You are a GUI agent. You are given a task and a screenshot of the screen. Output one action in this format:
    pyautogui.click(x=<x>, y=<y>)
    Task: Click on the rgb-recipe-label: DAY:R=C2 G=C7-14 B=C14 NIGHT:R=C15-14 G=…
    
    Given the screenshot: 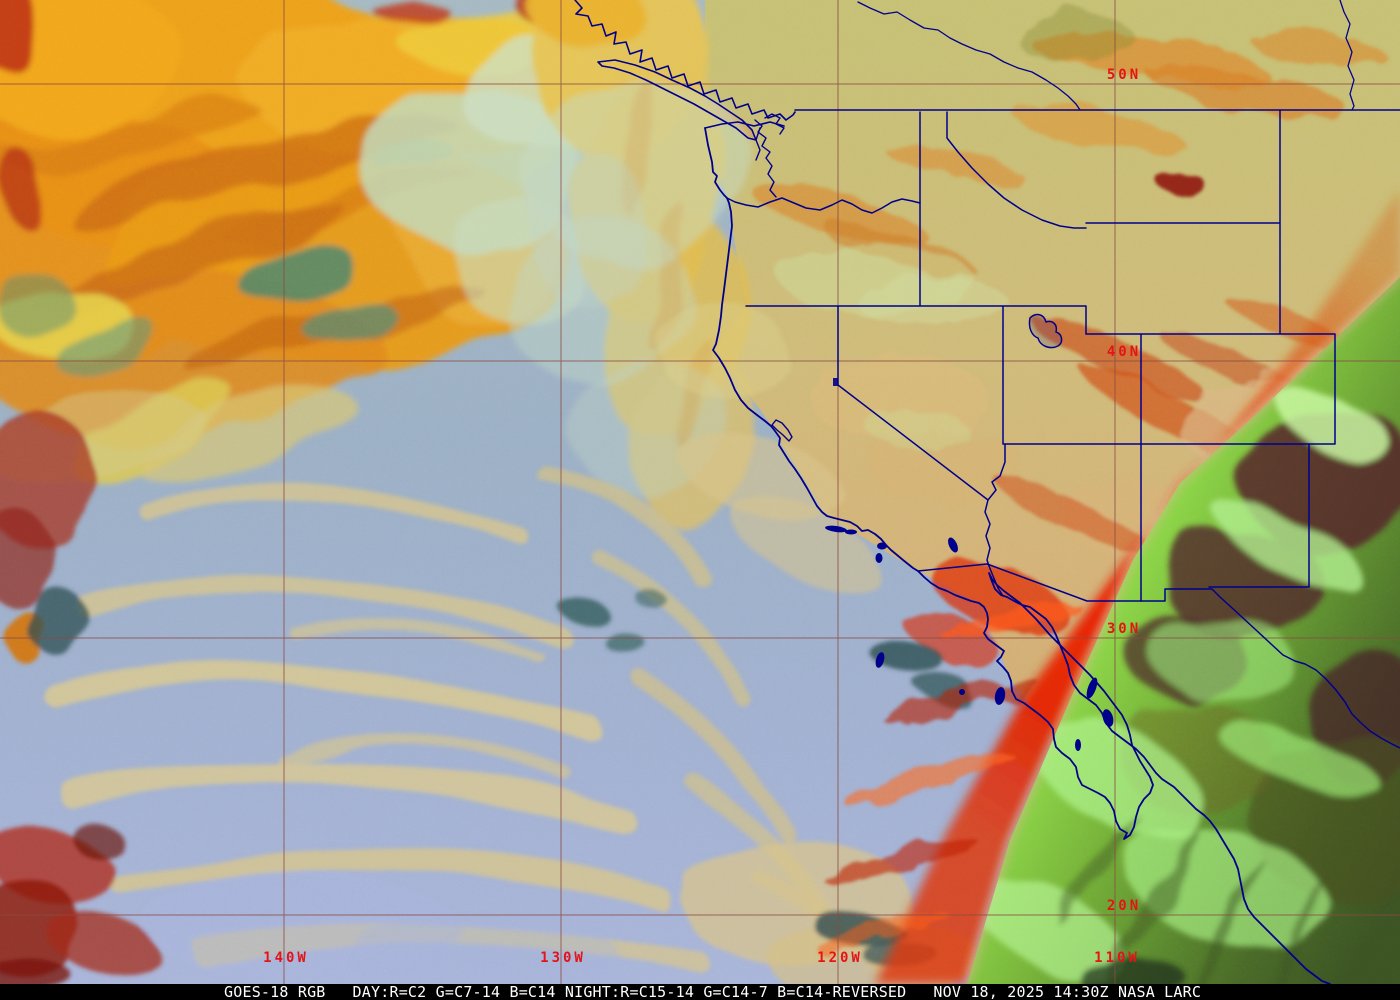 What is the action you would take?
    pyautogui.click(x=629, y=991)
    